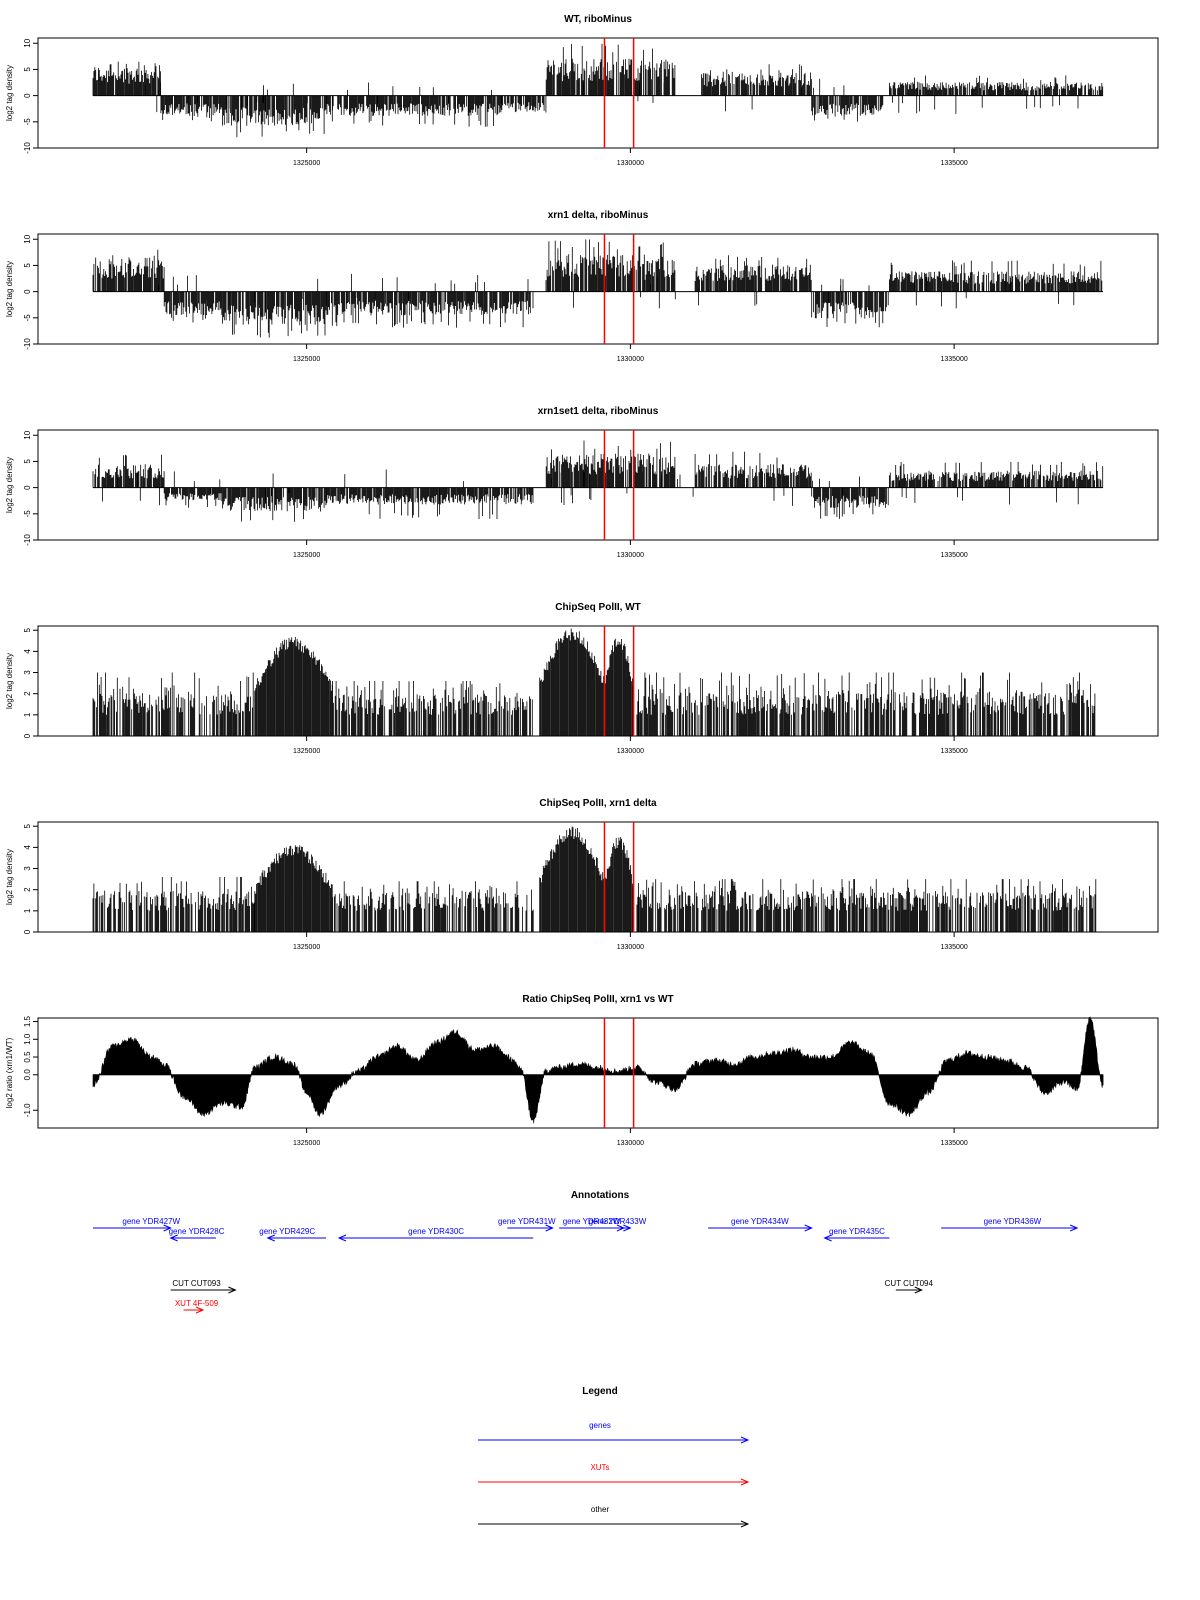 This screenshot has width=1200, height=1600. Describe the element at coordinates (436, 1231) in the screenshot. I see `feature-label: gene YDR430C` at that location.